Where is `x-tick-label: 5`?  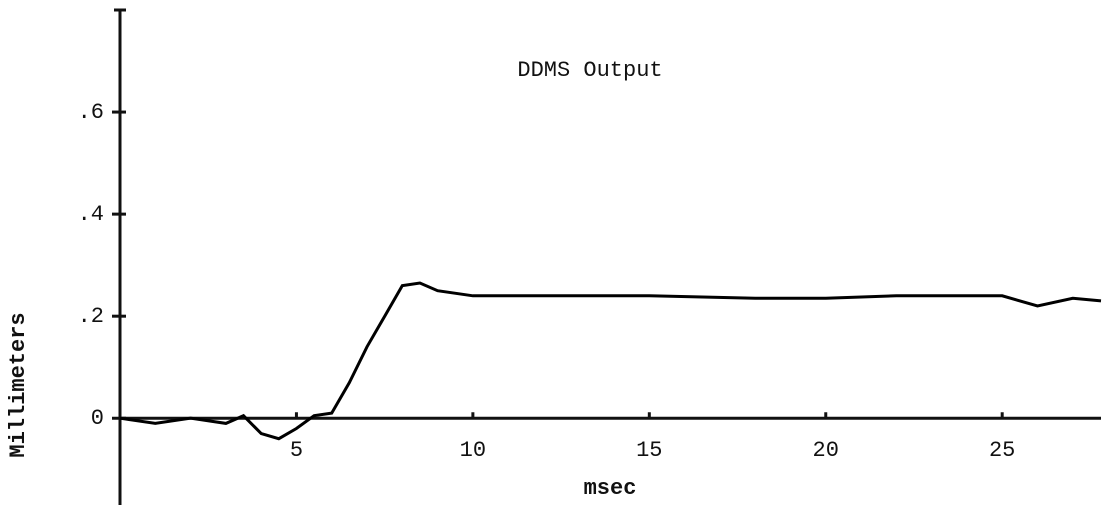 x-tick-label: 5 is located at coordinates (296, 450).